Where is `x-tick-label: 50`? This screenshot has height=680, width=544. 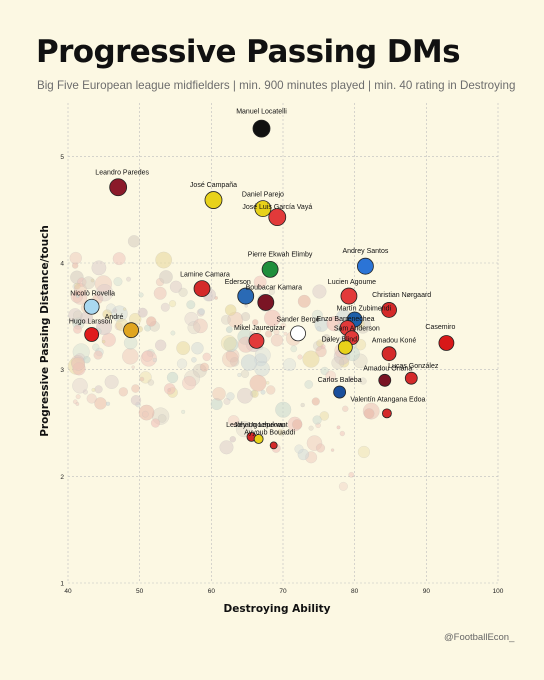
x-tick-label: 50 is located at coordinates (140, 591).